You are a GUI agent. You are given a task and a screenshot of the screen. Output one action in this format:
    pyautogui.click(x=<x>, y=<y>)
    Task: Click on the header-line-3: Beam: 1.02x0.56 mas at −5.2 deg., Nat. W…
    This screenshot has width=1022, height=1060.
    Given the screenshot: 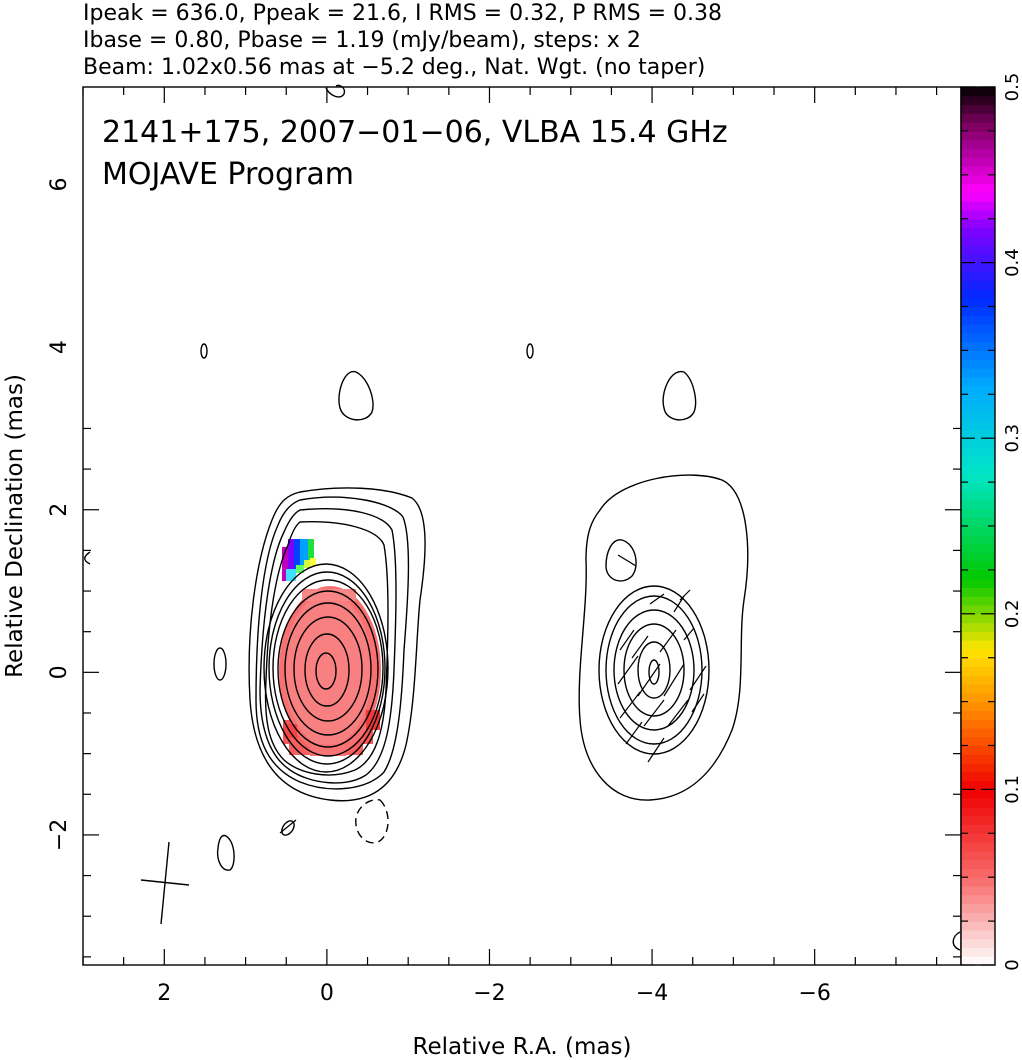 What is the action you would take?
    pyautogui.click(x=394, y=67)
    